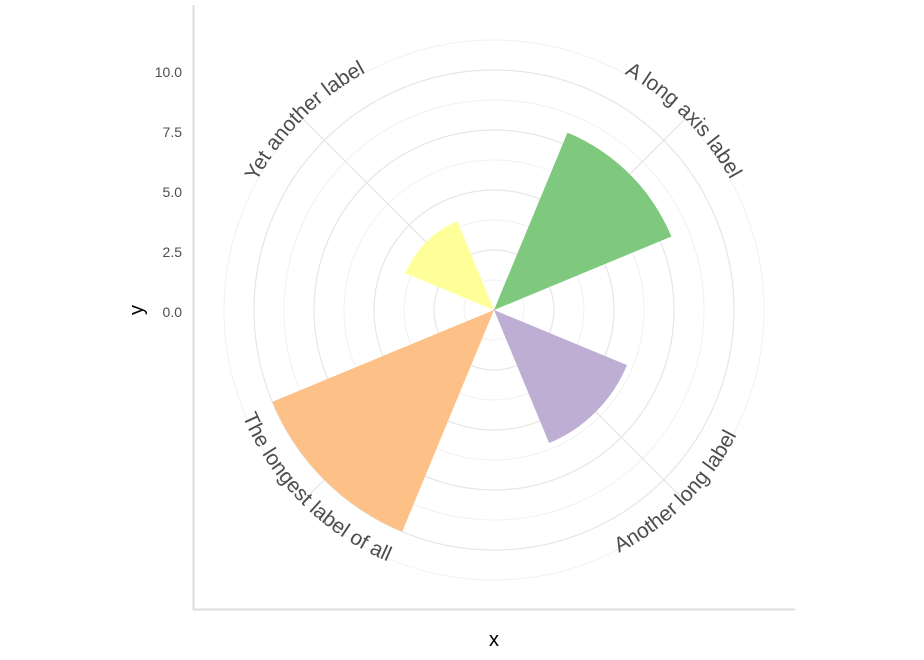  I want to click on y-axis-title: y, so click(137, 310).